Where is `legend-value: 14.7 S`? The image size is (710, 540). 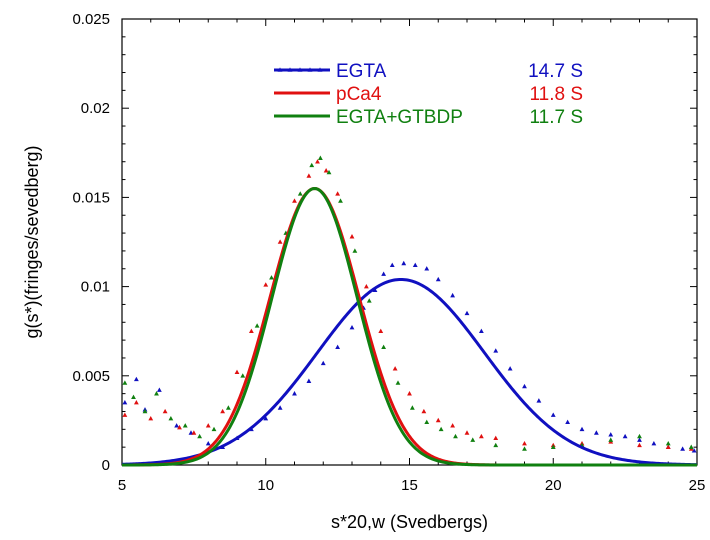 legend-value: 14.7 S is located at coordinates (555, 71).